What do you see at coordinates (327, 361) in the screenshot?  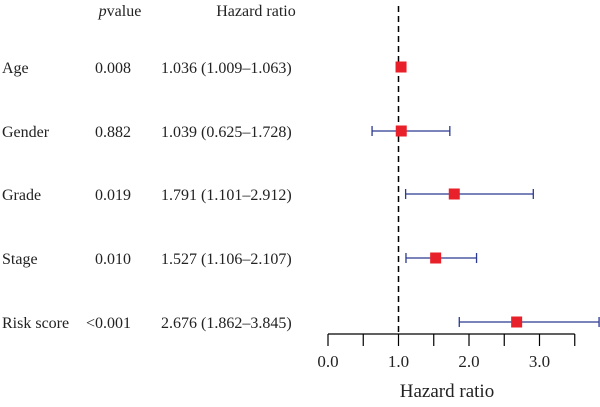 I see `x-tick-label: 0.0` at bounding box center [327, 361].